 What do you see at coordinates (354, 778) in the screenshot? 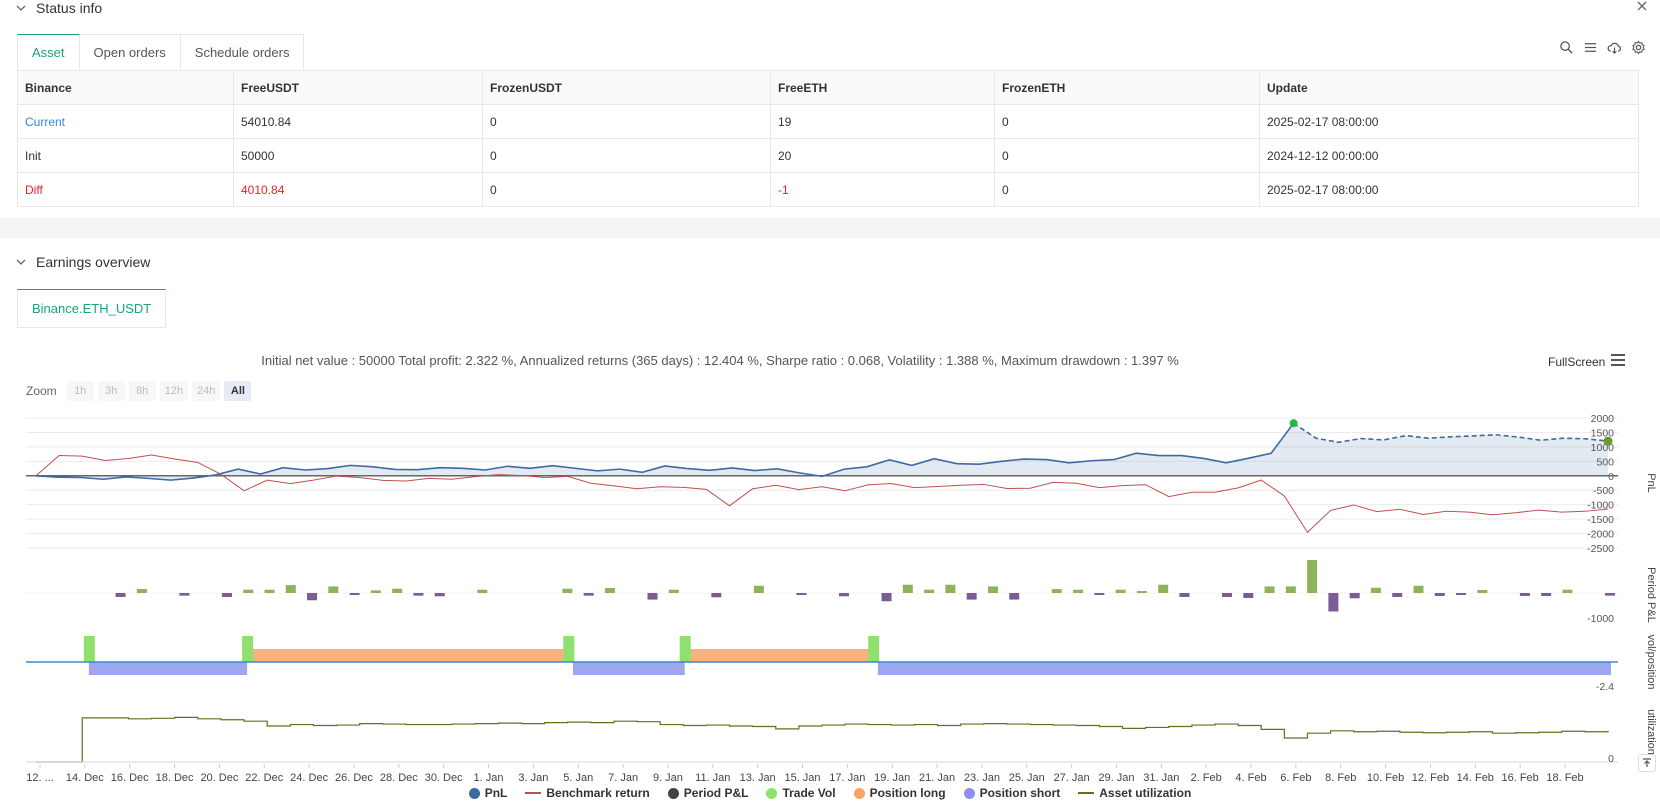
I see `x-tick-label: 26. Dec` at bounding box center [354, 778].